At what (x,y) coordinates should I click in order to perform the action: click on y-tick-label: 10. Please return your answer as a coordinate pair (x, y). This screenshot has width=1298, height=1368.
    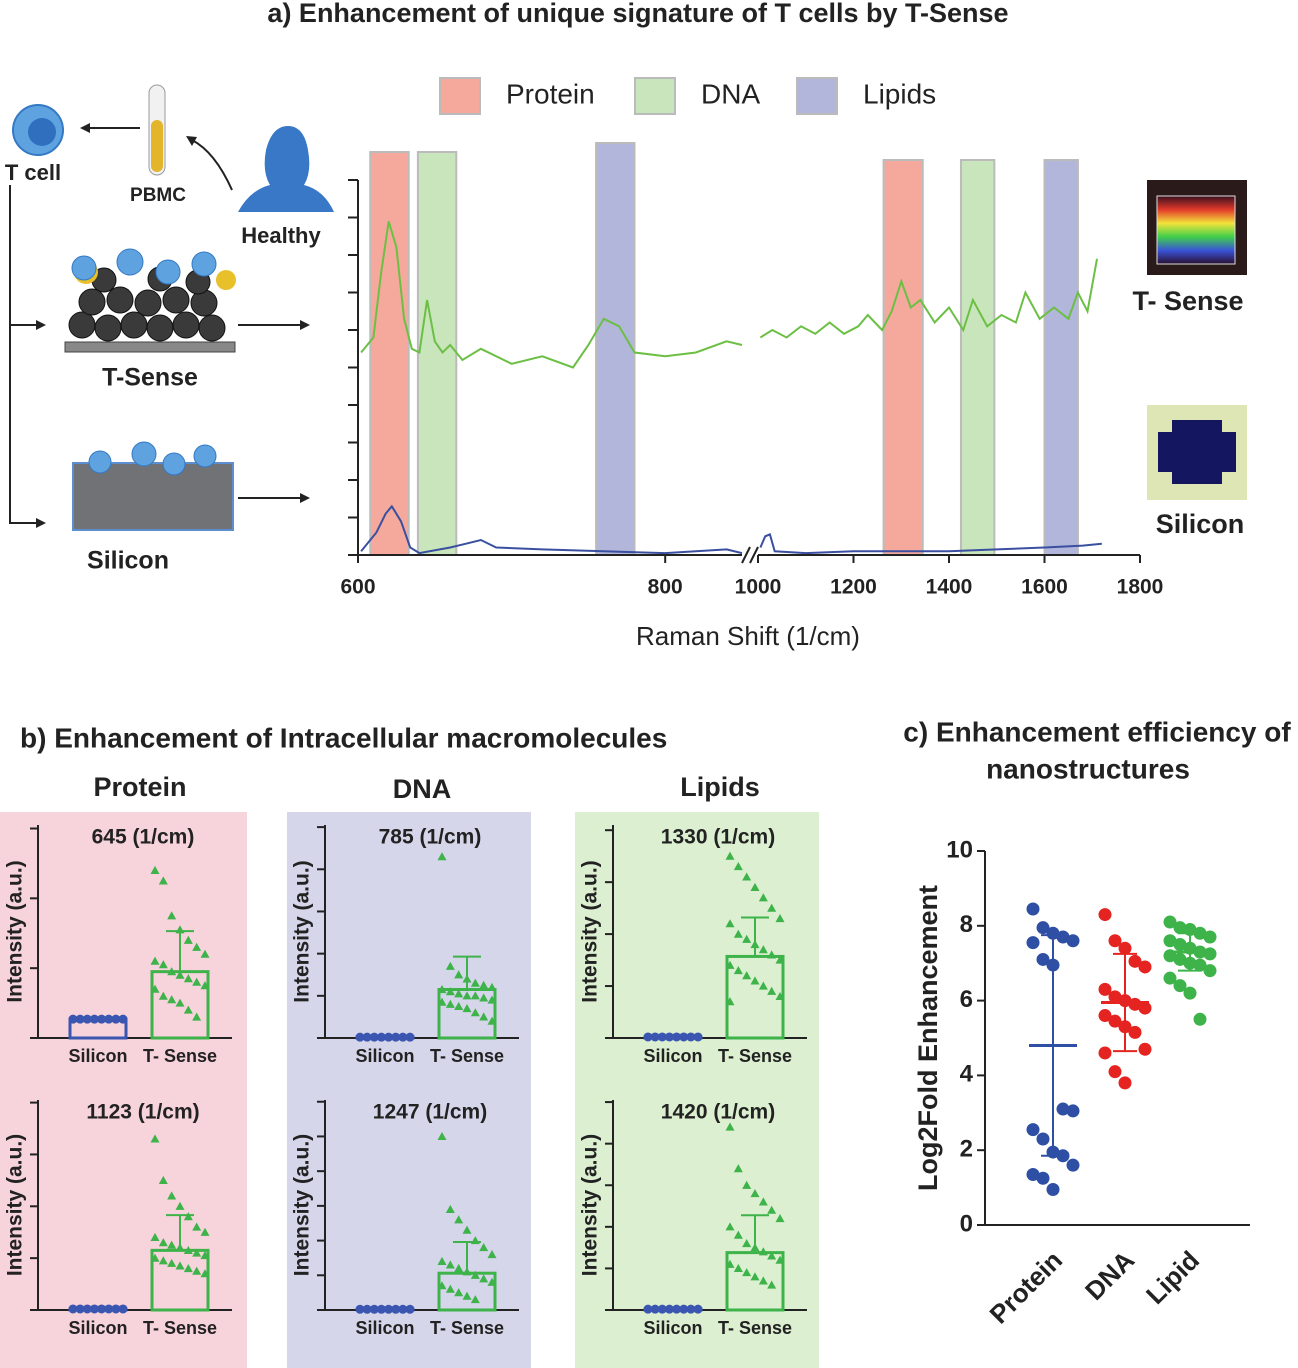
    Looking at the image, I should click on (959, 849).